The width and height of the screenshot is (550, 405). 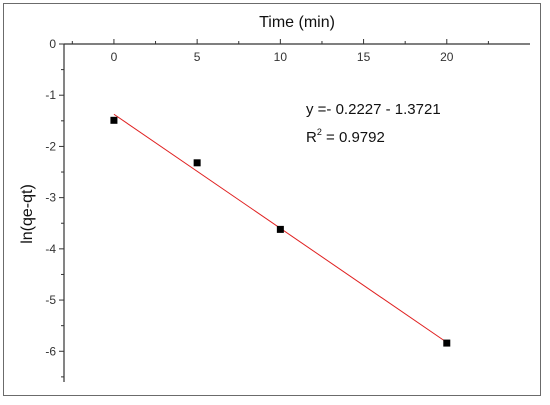 I want to click on y-ticks: 0 -1 -2 -3 -4 -5 -6, so click(x=54, y=207).